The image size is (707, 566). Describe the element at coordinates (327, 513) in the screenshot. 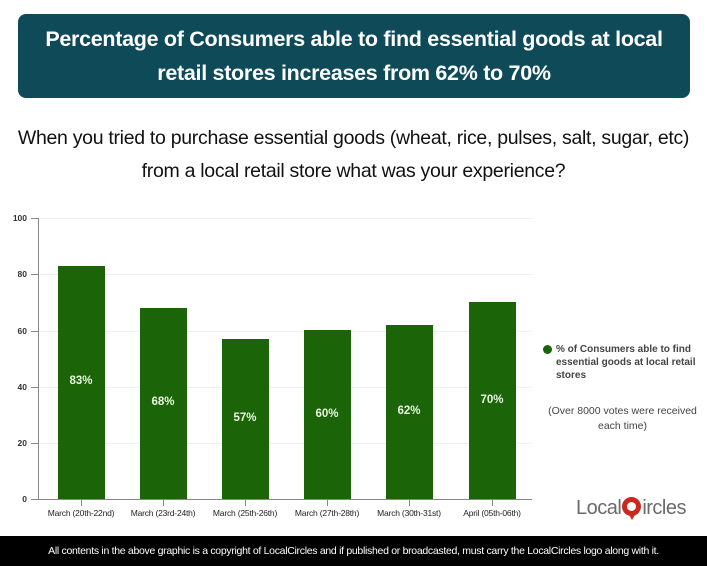

I see `x-tick-label: March (27th-28th)` at that location.